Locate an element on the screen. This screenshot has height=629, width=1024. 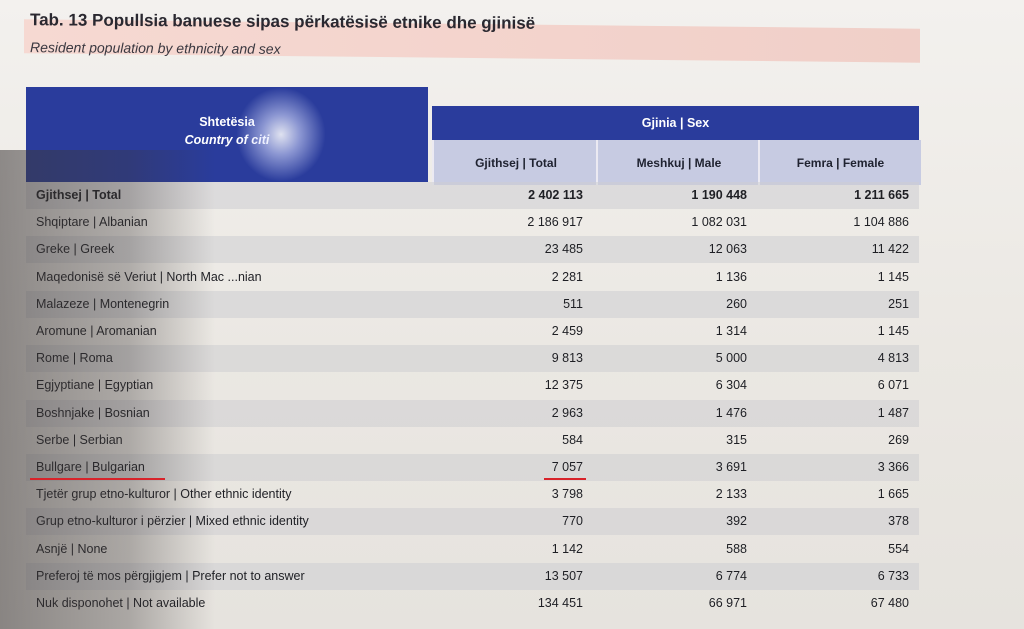
cell-female: 554 is located at coordinates (898, 548).